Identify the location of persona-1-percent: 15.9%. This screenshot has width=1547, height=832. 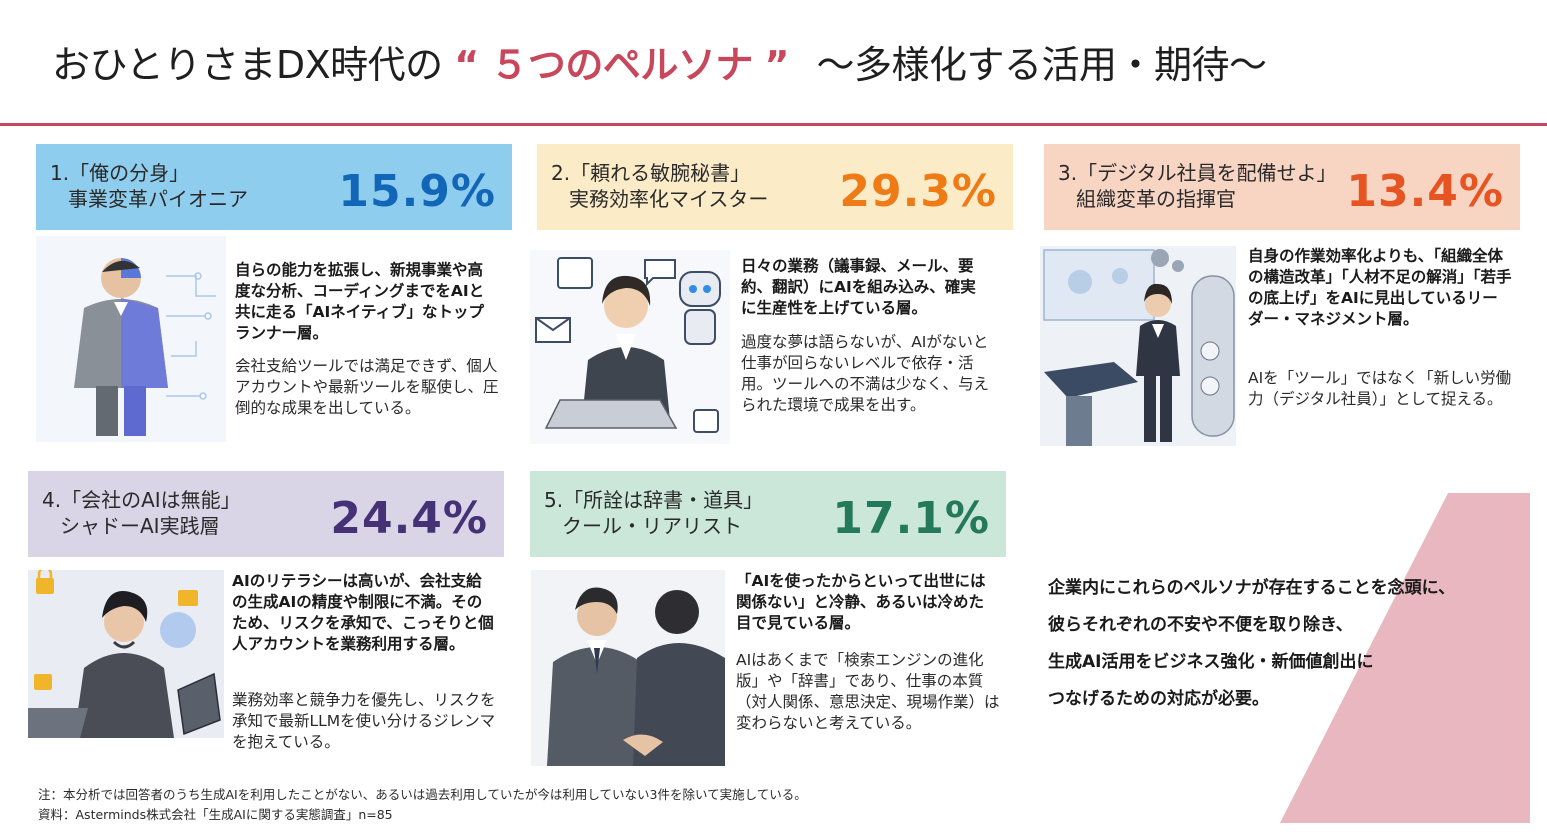
(417, 191).